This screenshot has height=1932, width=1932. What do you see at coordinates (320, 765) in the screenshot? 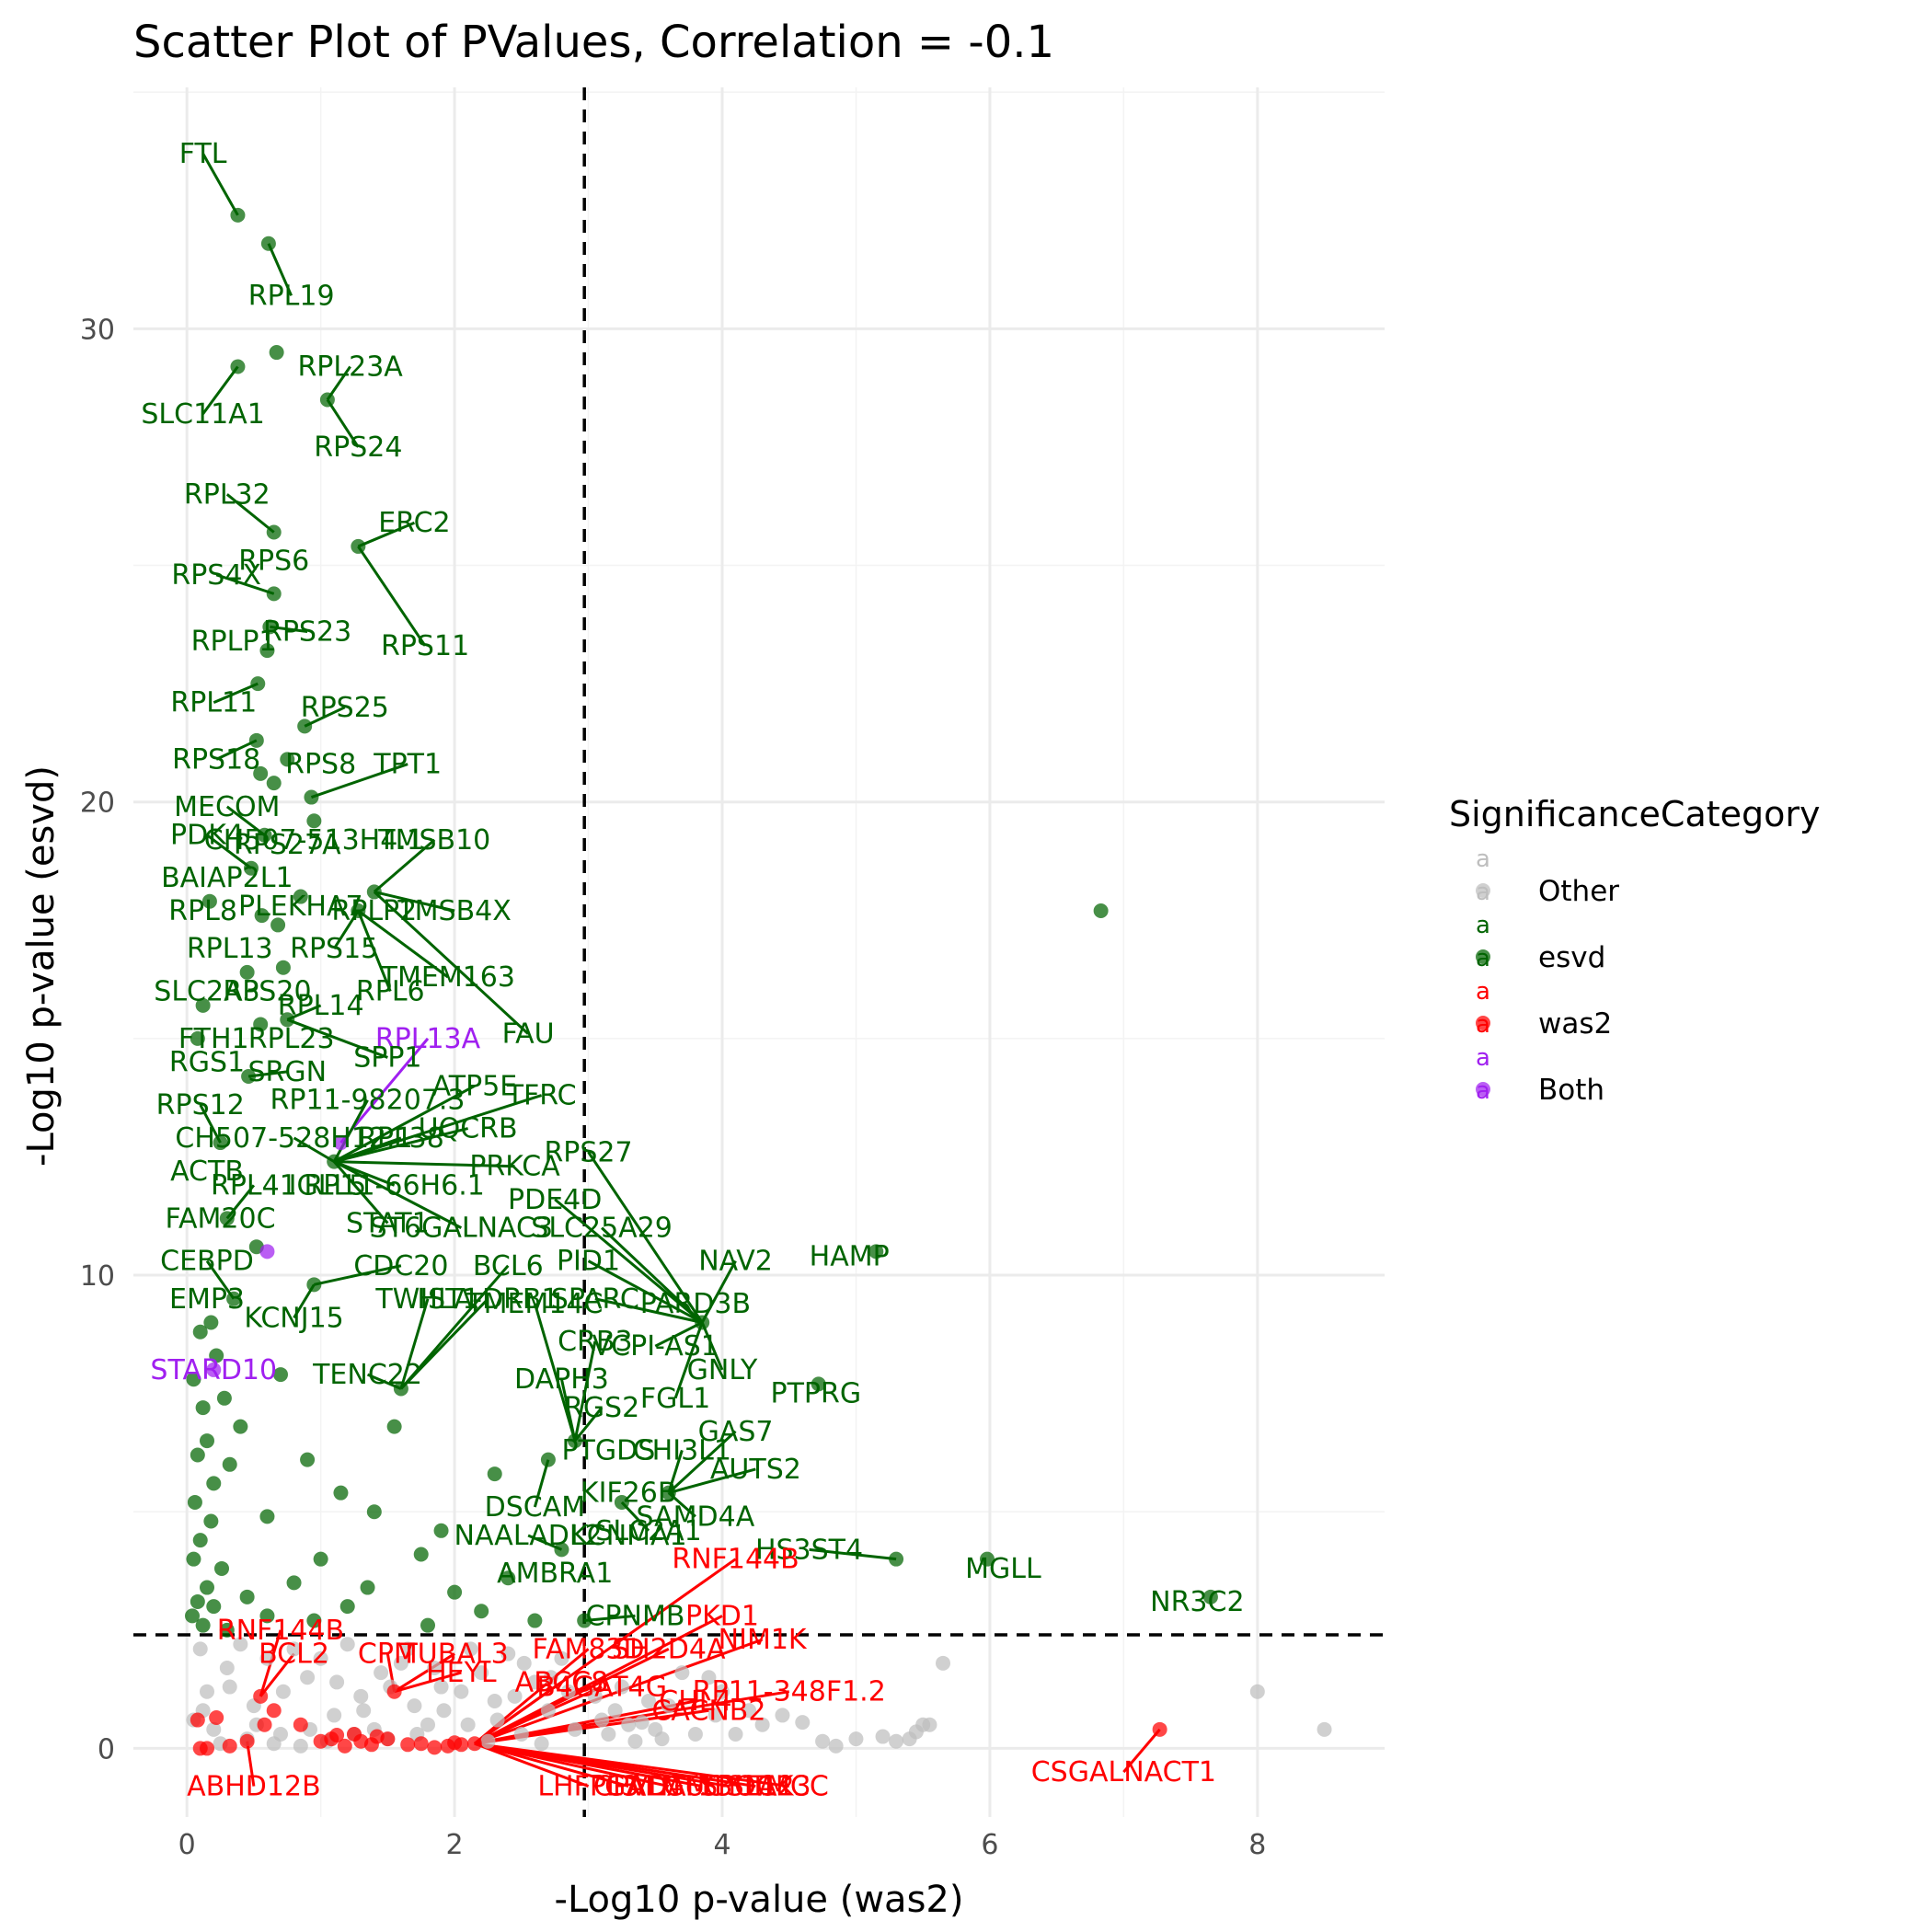
I see `gene-label: RPS8` at bounding box center [320, 765].